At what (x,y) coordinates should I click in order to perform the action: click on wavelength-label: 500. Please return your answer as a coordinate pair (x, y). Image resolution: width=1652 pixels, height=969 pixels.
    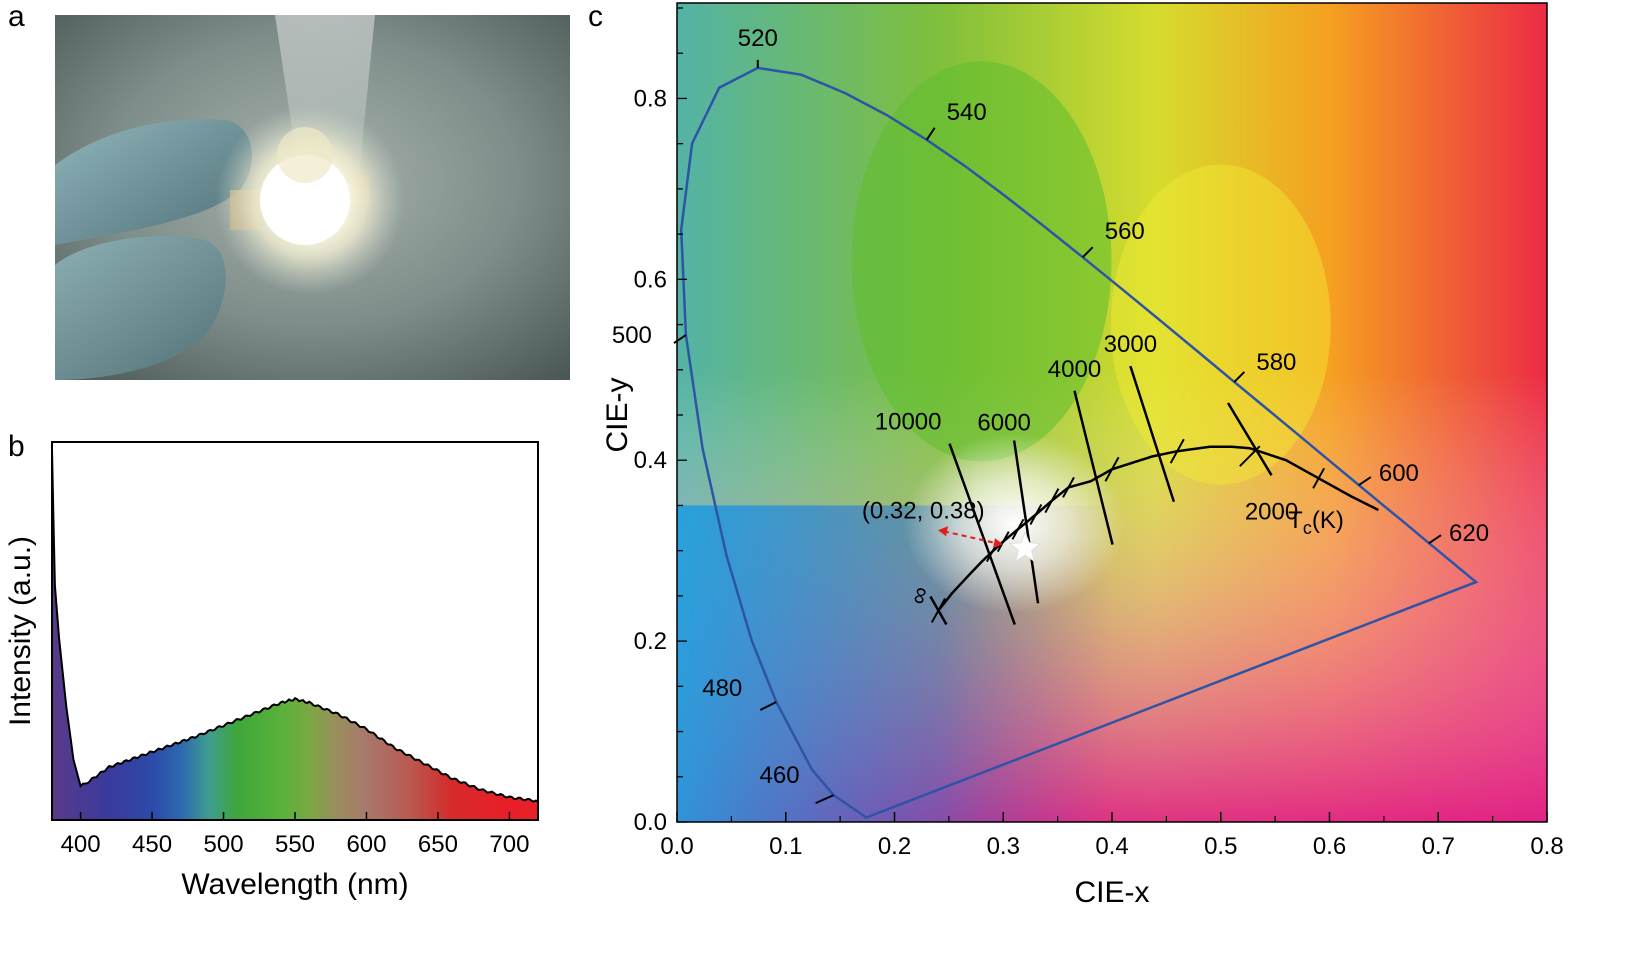
    Looking at the image, I should click on (632, 335).